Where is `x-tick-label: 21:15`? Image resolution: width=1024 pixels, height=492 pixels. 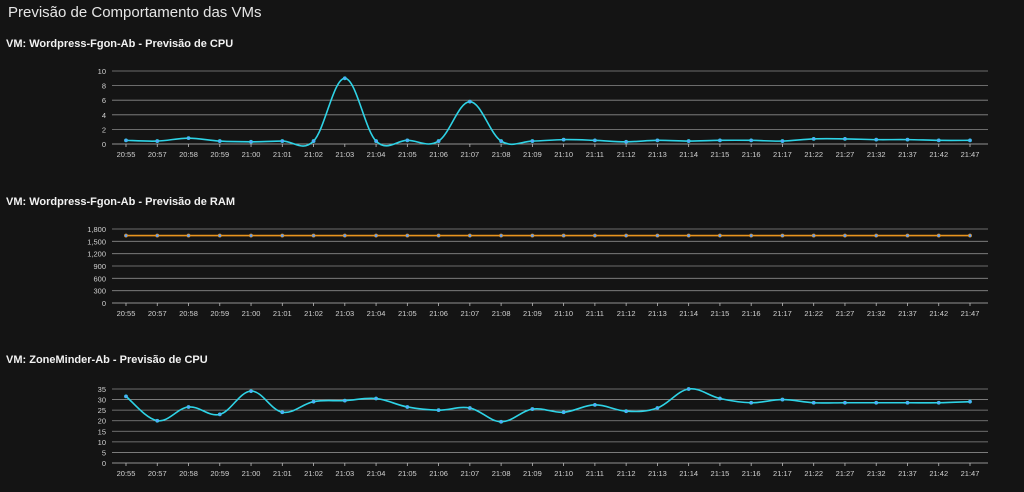
x-tick-label: 21:15 is located at coordinates (720, 473).